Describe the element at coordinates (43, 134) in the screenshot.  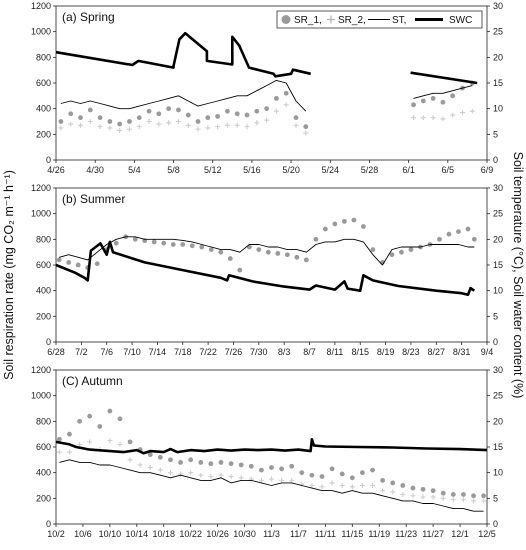
I see `spring-y-left-tick-label: 200` at that location.